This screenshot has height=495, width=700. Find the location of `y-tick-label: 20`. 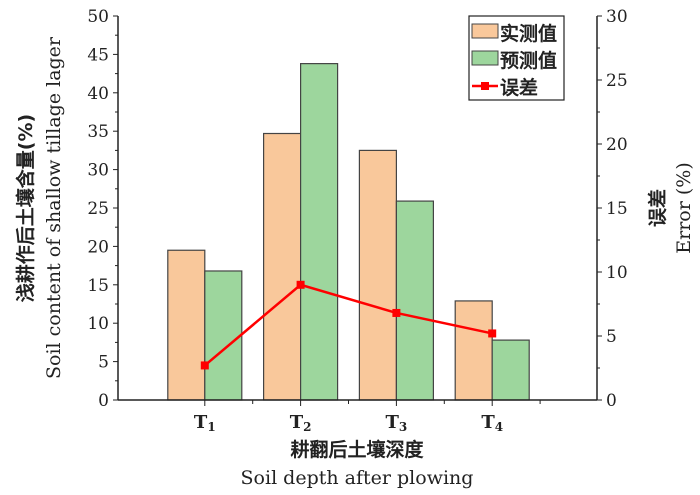

y-tick-label: 20 is located at coordinates (98, 247).